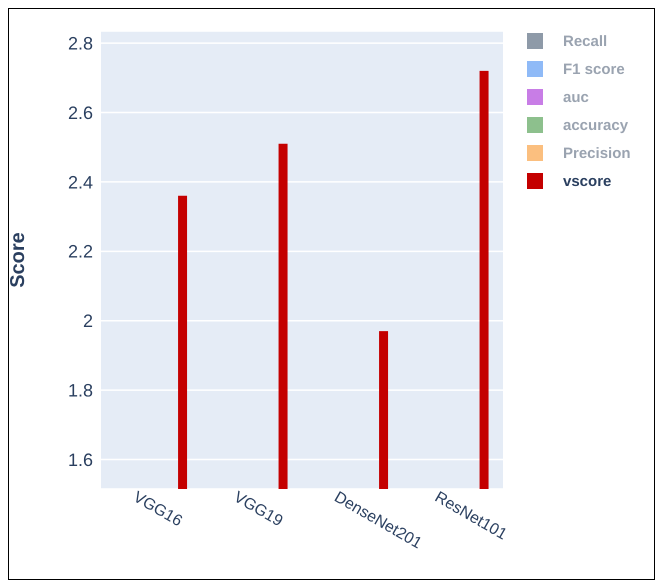 The width and height of the screenshot is (663, 588). Describe the element at coordinates (597, 153) in the screenshot. I see `legend-label: Precision` at that location.